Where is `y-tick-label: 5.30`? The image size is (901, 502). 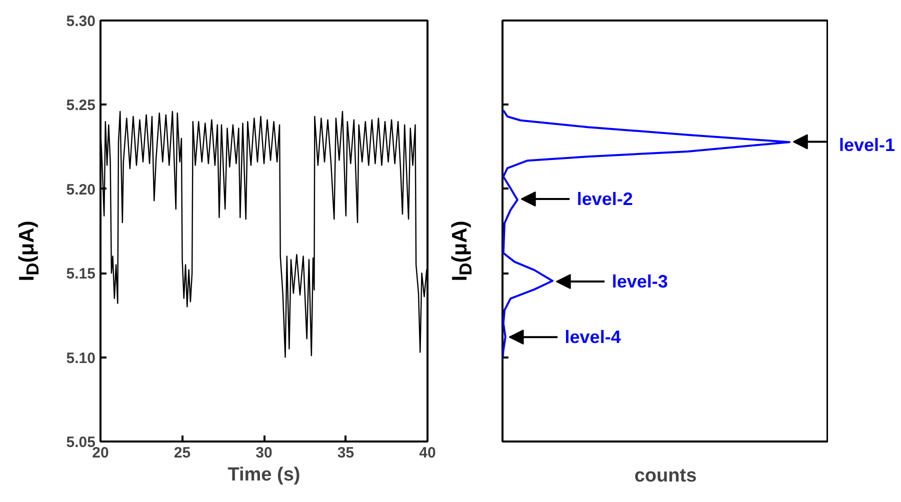
y-tick-label: 5.30 is located at coordinates (81, 21).